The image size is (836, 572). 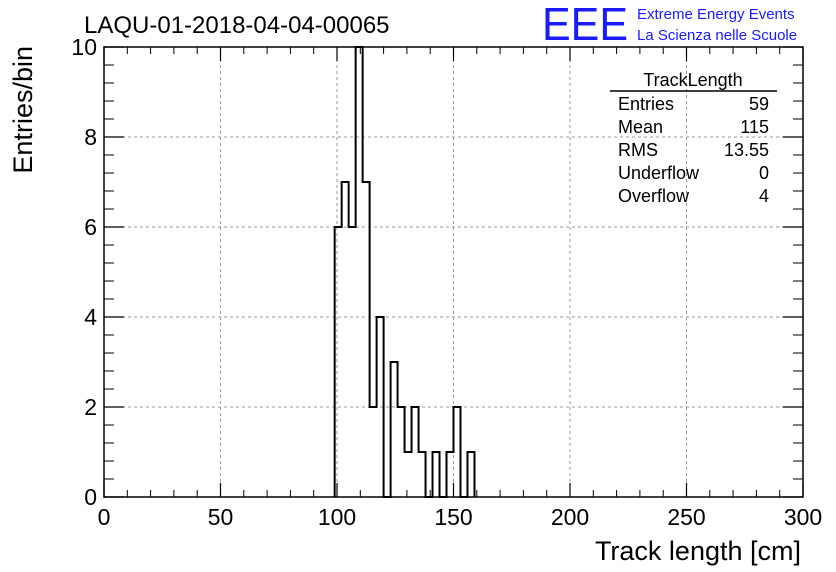 I want to click on logo-letters: EEE, so click(x=585, y=25).